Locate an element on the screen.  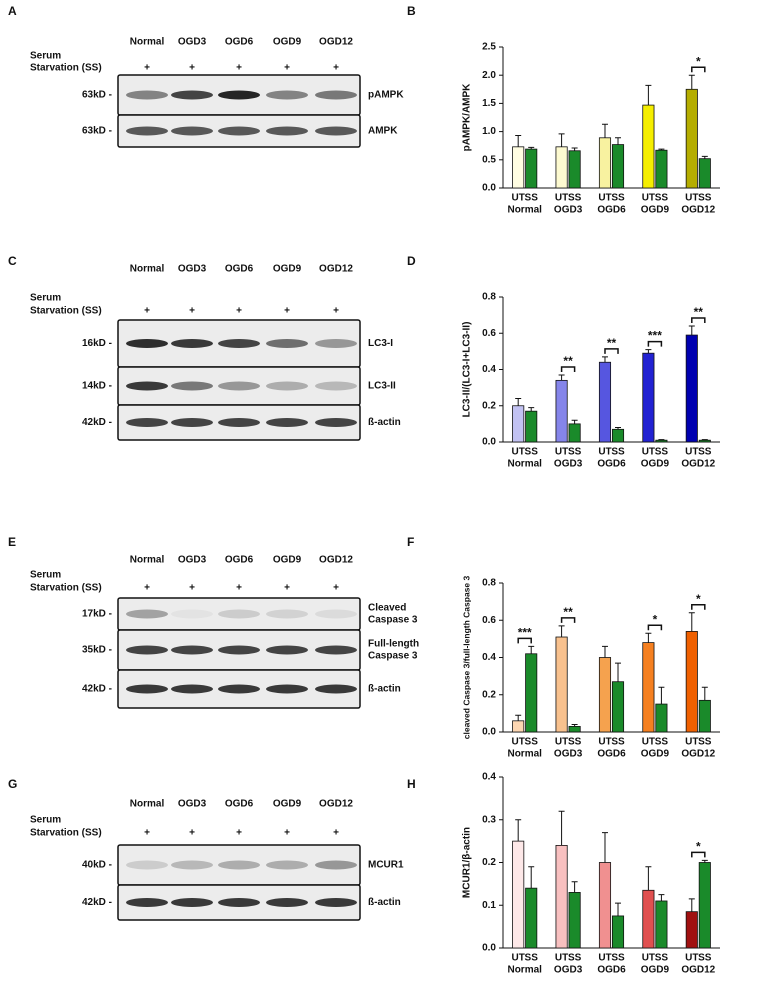
y-axis-label: pAMPK/AMPK is located at coordinates (467, 117).